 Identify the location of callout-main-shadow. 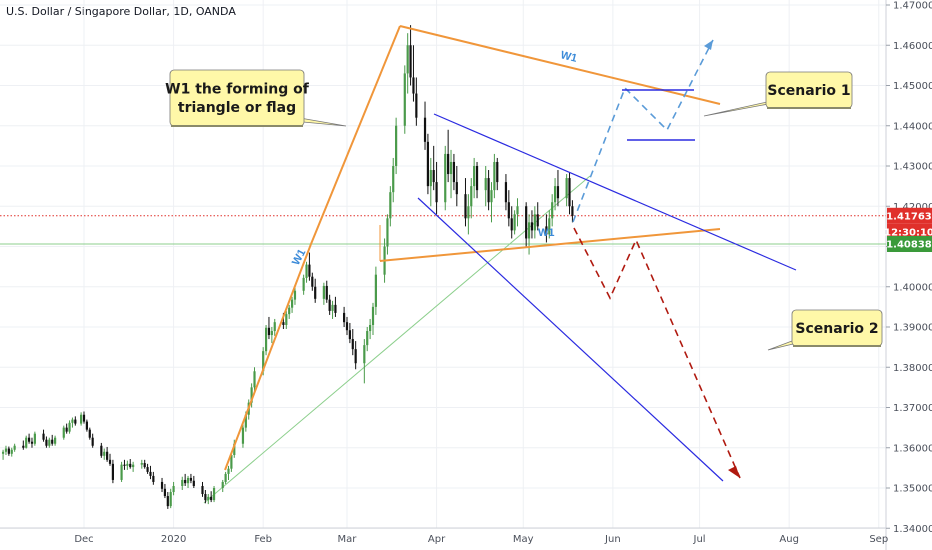
(237, 126).